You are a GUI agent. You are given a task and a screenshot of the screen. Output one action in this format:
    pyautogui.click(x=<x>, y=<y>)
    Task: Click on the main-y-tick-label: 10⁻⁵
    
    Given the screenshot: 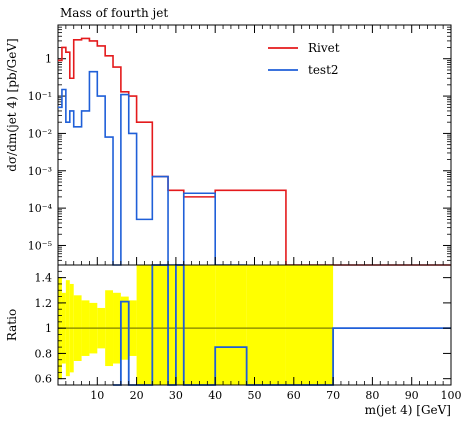 What is the action you would take?
    pyautogui.click(x=40, y=245)
    